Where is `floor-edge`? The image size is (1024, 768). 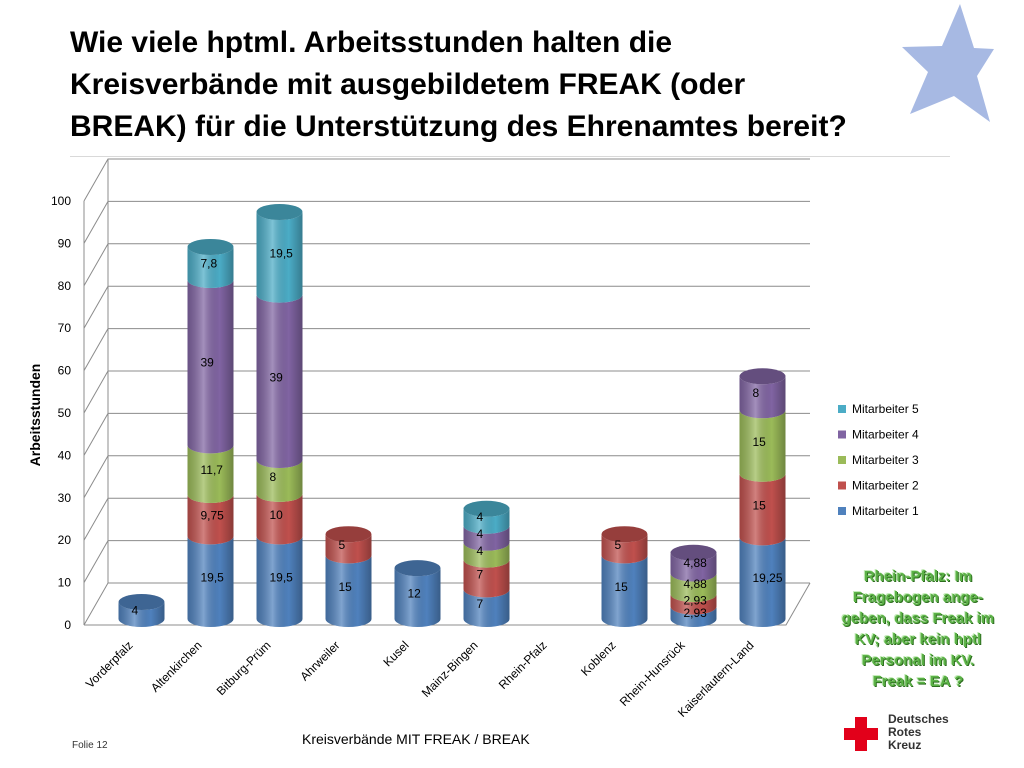 floor-edge is located at coordinates (447, 604).